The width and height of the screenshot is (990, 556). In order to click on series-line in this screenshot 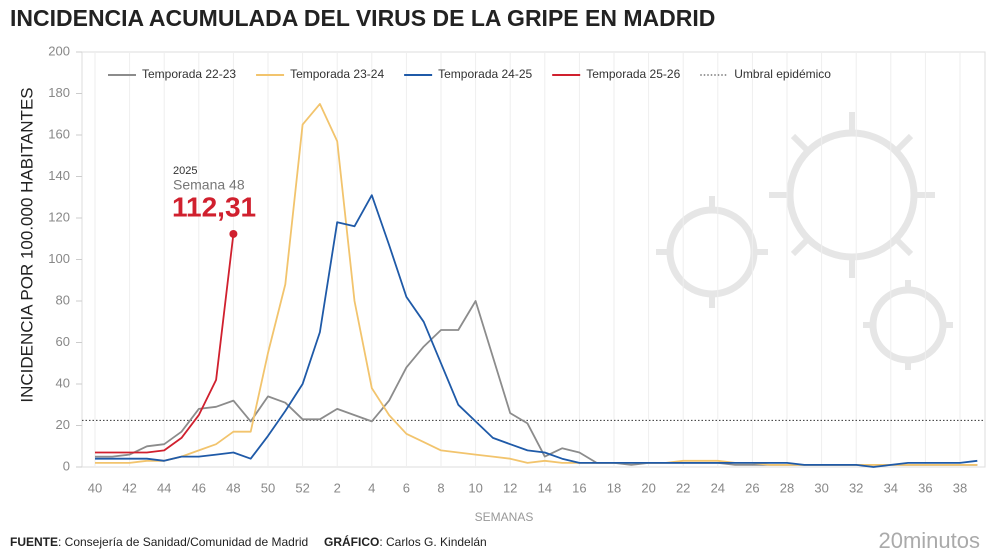, I will do `click(165, 343)`.